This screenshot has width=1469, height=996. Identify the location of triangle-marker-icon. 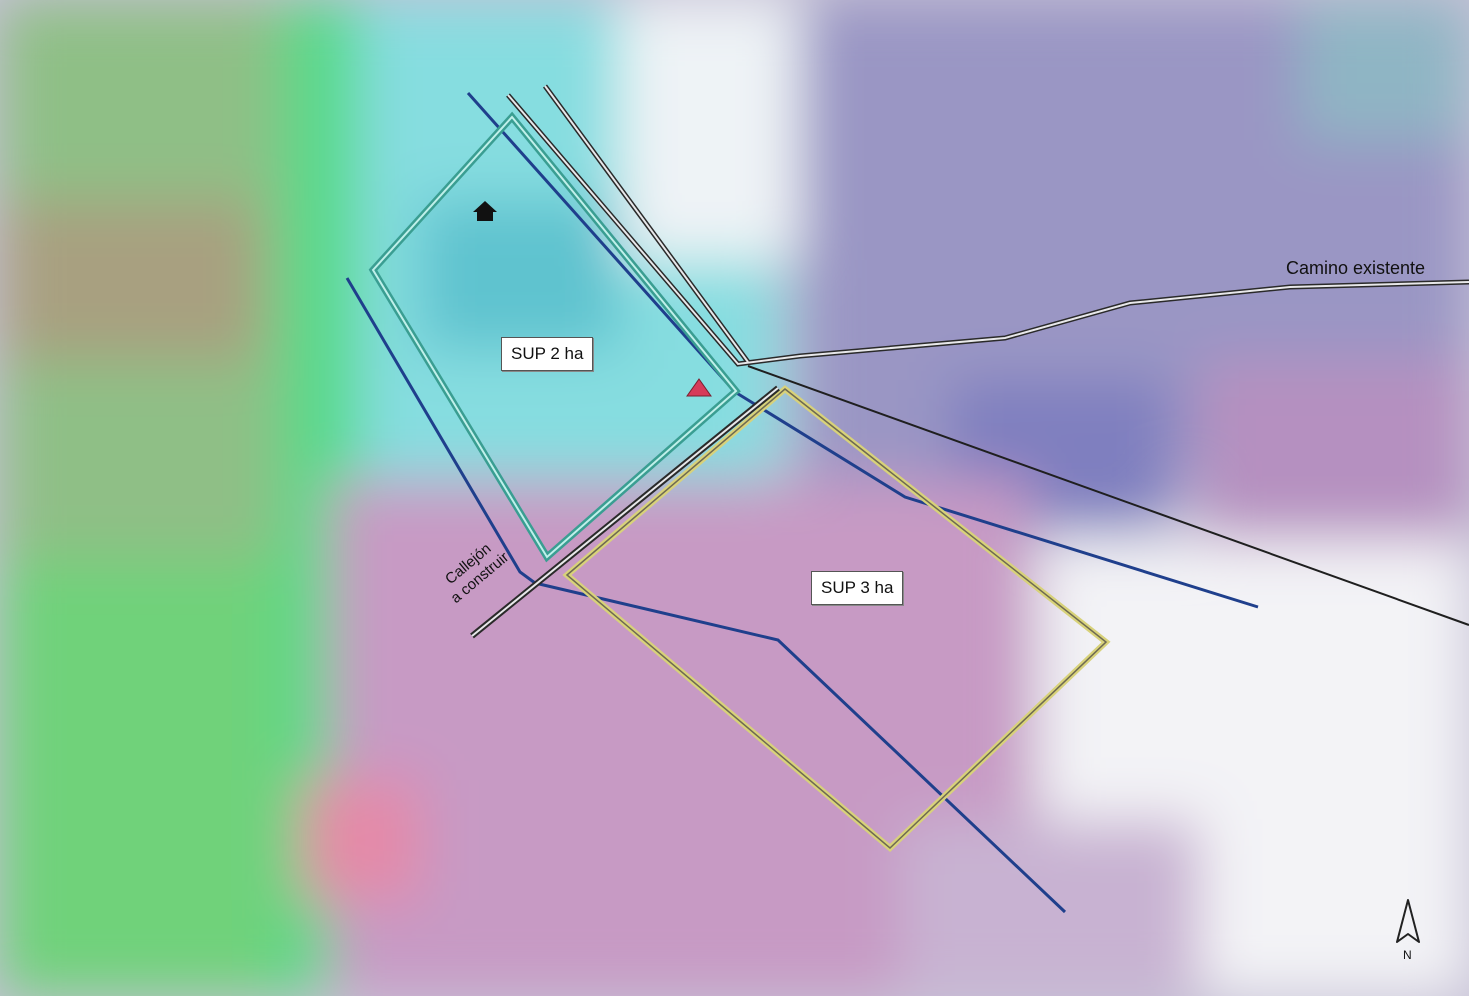
(699, 387).